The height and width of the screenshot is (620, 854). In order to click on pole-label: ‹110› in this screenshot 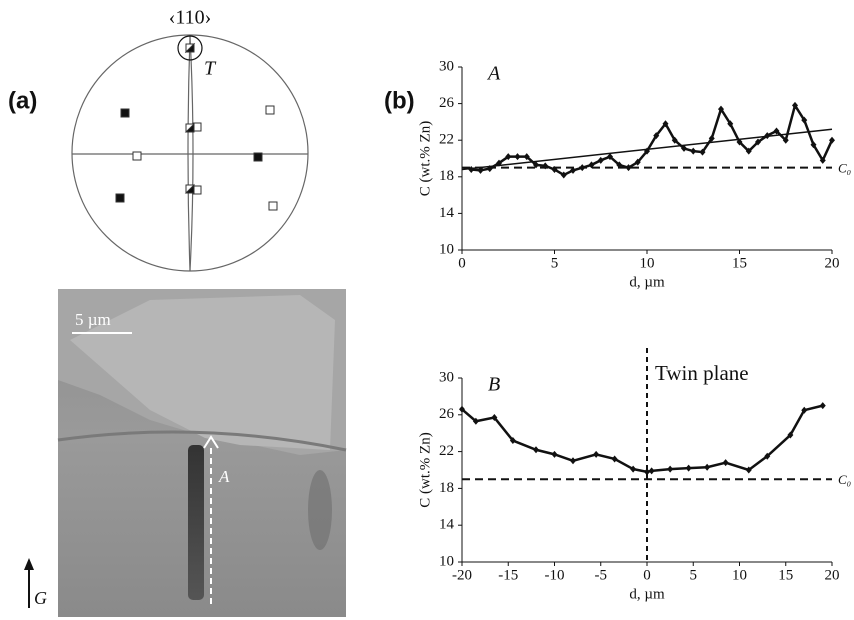, I will do `click(190, 18)`.